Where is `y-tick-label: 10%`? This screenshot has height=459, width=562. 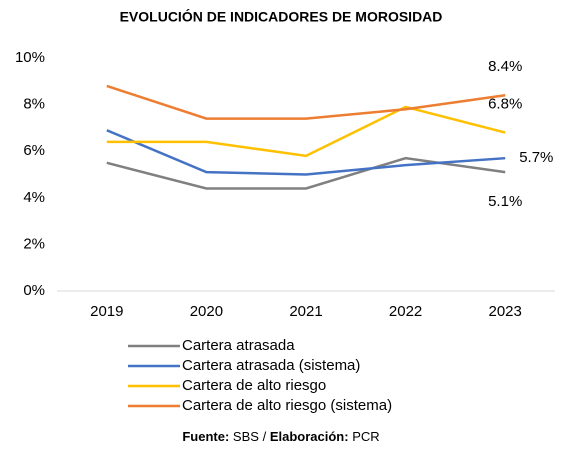 y-tick-label: 10% is located at coordinates (30, 57).